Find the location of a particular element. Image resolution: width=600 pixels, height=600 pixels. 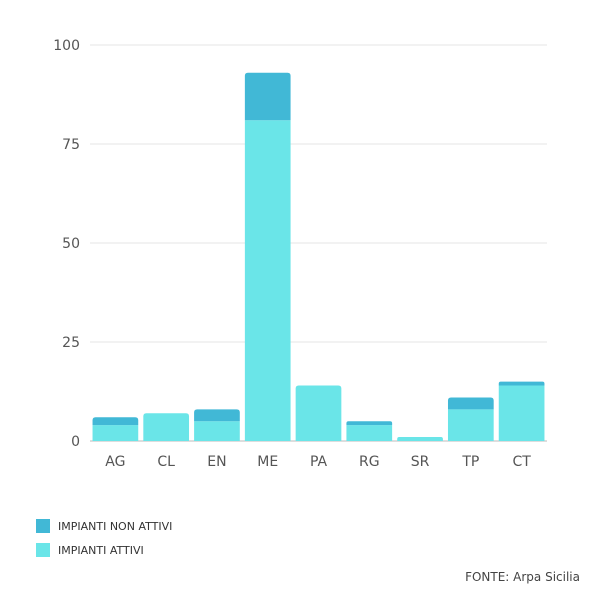

y-tick-label: 0 is located at coordinates (75, 442).